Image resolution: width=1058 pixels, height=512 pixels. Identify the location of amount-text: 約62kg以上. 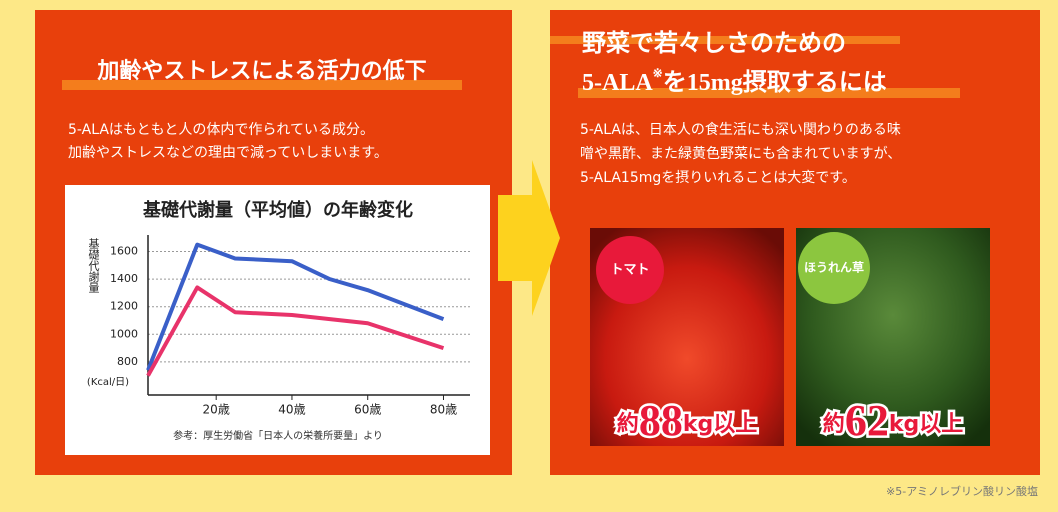
(893, 420).